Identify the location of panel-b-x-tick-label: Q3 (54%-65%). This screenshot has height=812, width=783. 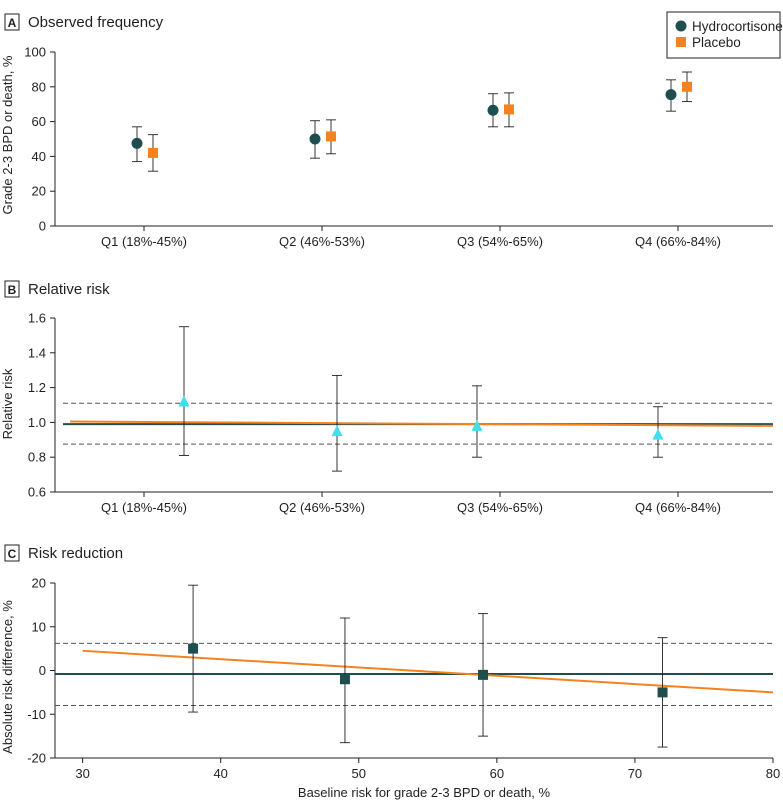
(500, 507).